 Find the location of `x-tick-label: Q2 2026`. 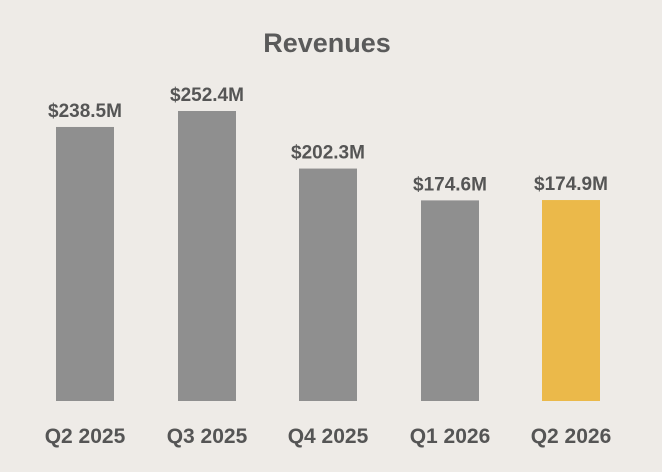

x-tick-label: Q2 2026 is located at coordinates (571, 436).